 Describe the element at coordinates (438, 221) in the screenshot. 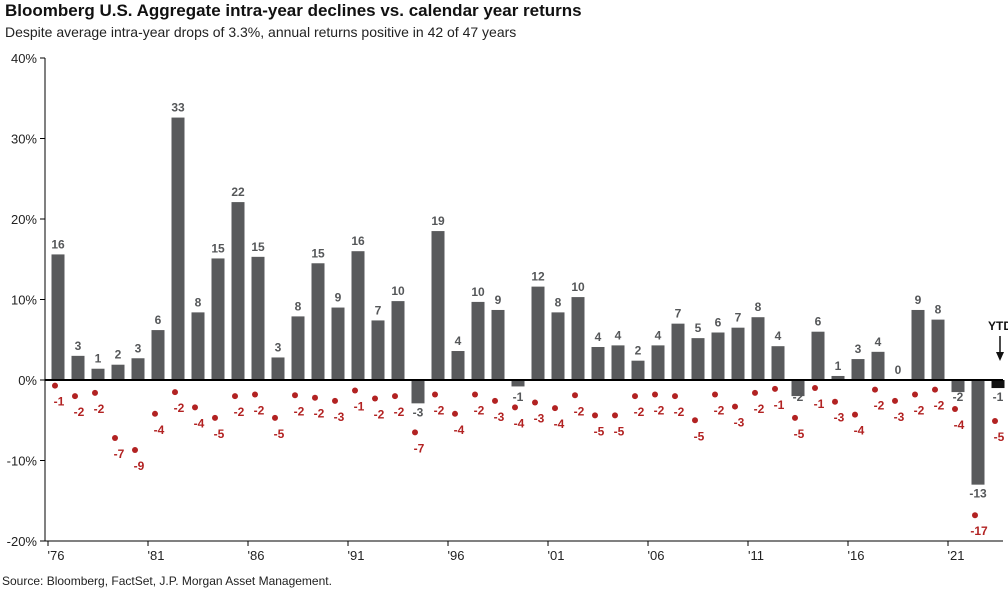

I see `return-label: 19` at that location.